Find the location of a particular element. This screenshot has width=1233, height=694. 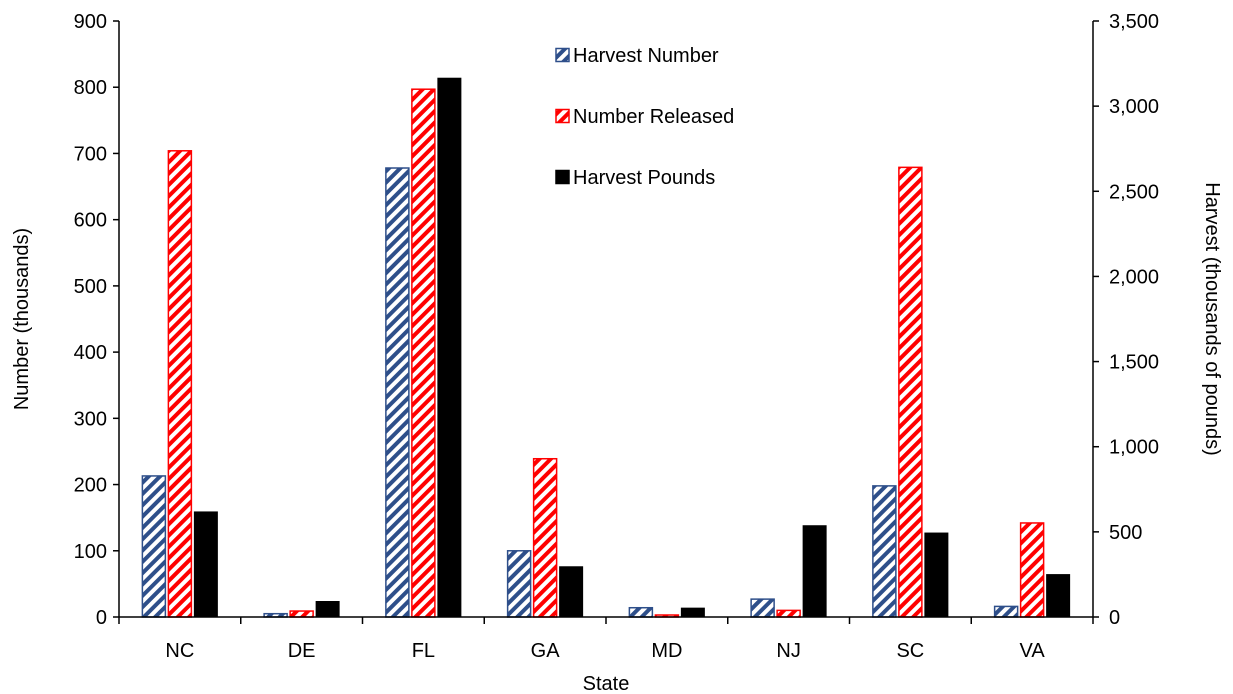

bar-harvest-pounds-ga is located at coordinates (571, 592).